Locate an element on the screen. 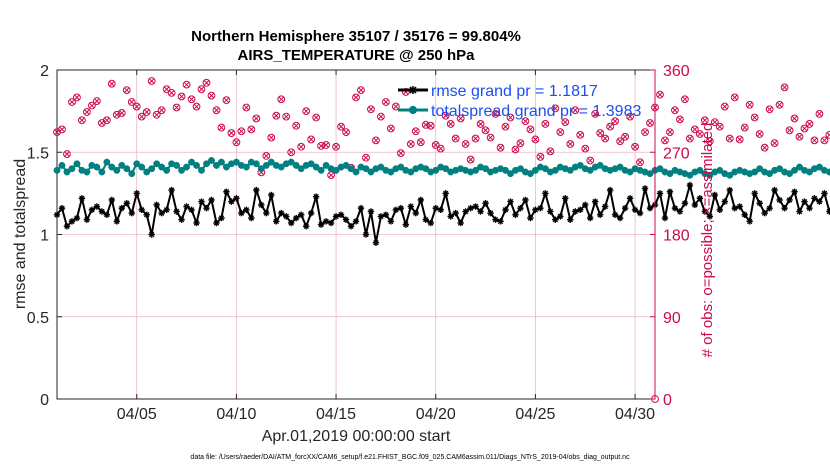 This screenshot has width=830, height=470. x-tick-label-1: 04/10 is located at coordinates (236, 414).